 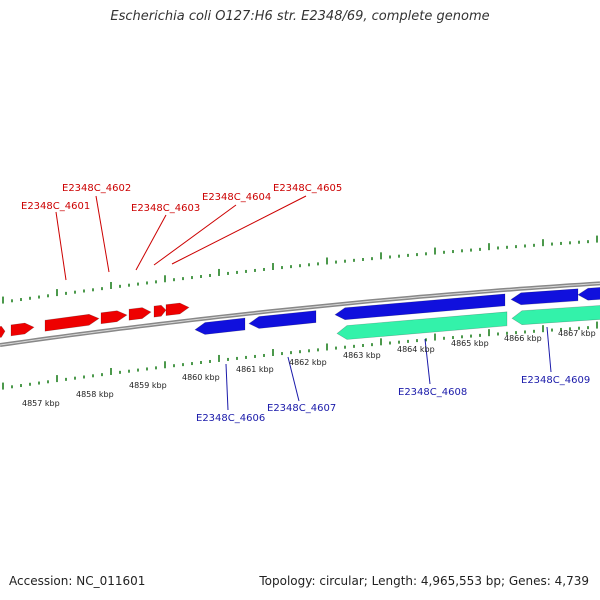 What do you see at coordinates (577, 333) in the screenshot?
I see `kbp-tick-label: 4867 kbp` at bounding box center [577, 333].